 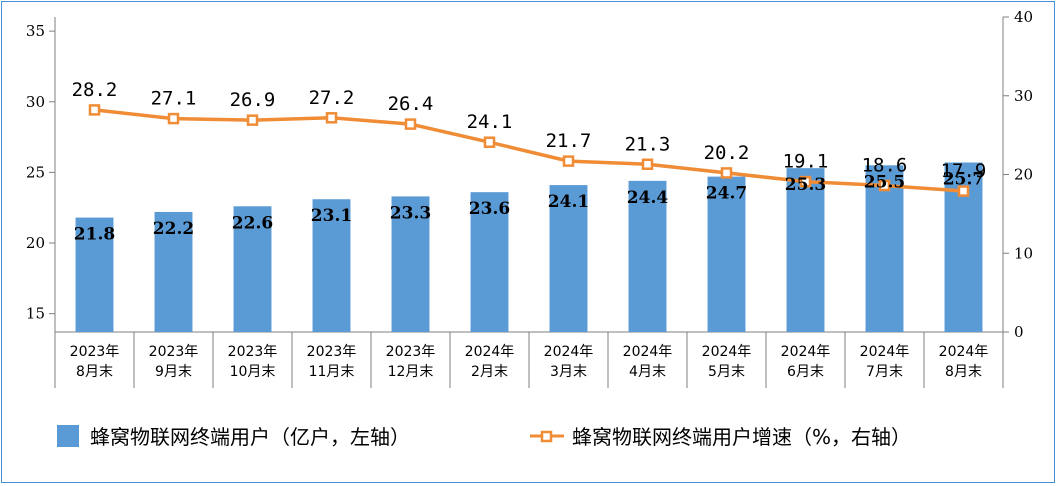 What do you see at coordinates (726, 194) in the screenshot?
I see `bar-value-label: 24.7` at bounding box center [726, 194].